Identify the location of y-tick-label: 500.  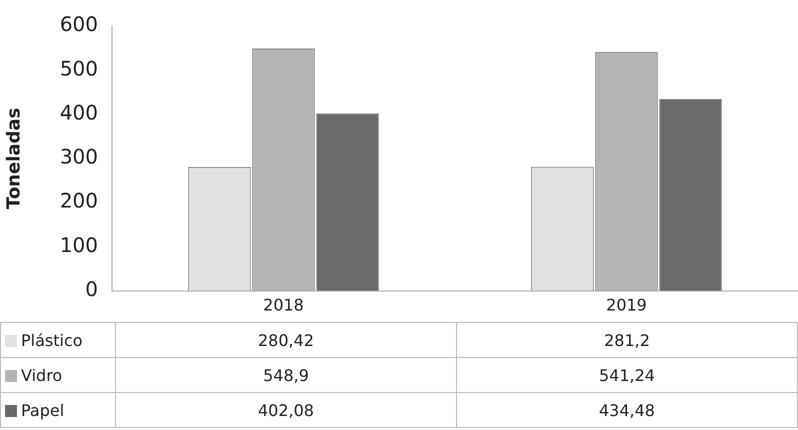
(79, 68).